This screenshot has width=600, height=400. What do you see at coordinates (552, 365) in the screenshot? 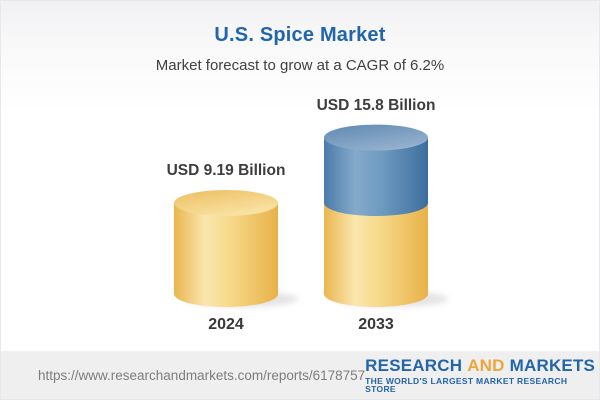
I see `logo-word-markets: MARKETS` at bounding box center [552, 365].